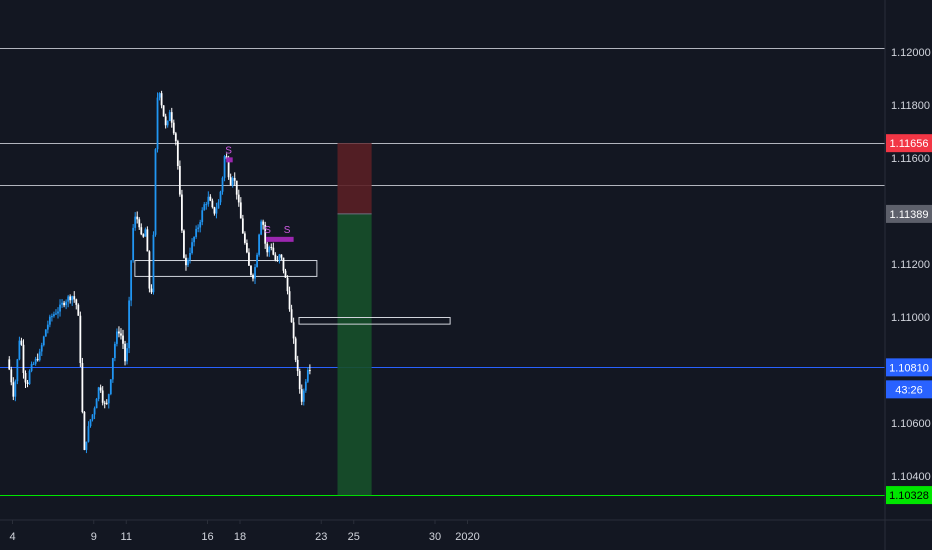 The height and width of the screenshot is (550, 932). I want to click on time-tick-label: 30, so click(435, 537).